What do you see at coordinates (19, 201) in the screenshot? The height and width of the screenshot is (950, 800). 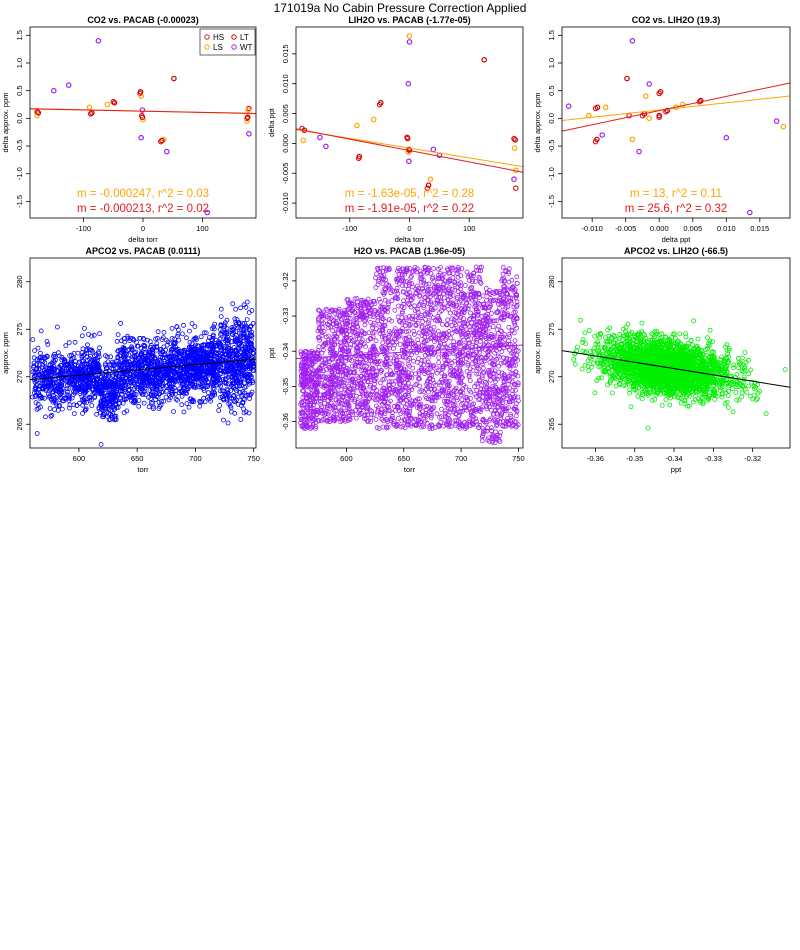 I see `y-tick-label: -1.5` at bounding box center [19, 201].